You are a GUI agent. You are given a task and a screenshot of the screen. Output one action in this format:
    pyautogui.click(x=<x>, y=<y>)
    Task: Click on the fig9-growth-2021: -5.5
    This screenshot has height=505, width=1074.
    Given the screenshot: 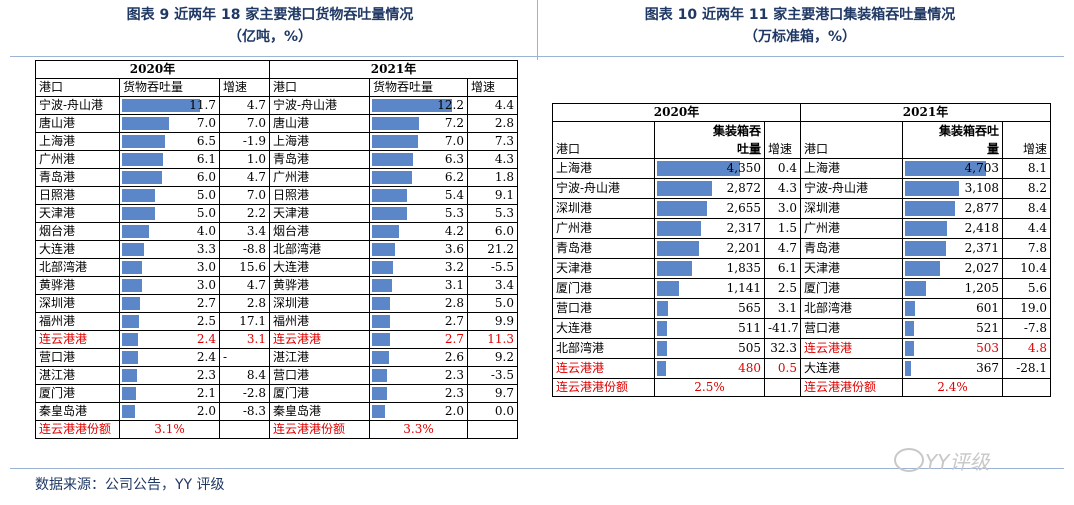 What is the action you would take?
    pyautogui.click(x=492, y=267)
    